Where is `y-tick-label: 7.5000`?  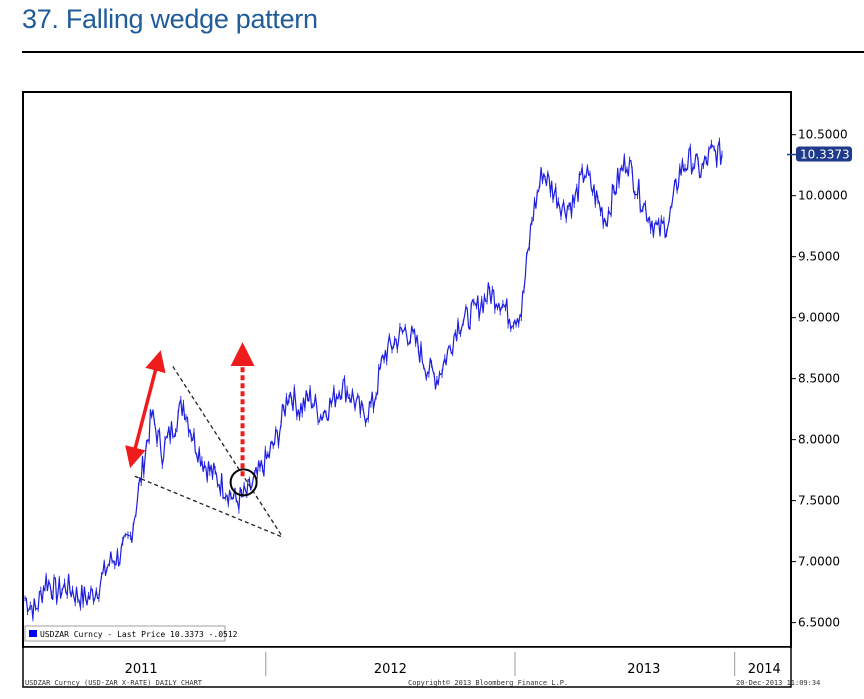 y-tick-label: 7.5000 is located at coordinates (819, 501).